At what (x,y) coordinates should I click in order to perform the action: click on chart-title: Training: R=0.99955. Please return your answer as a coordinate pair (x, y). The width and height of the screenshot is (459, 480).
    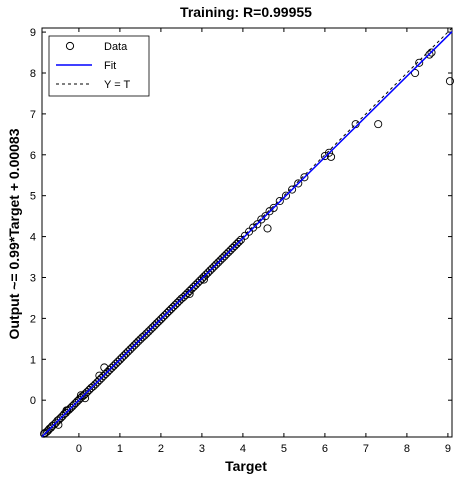
    Looking at the image, I should click on (246, 12).